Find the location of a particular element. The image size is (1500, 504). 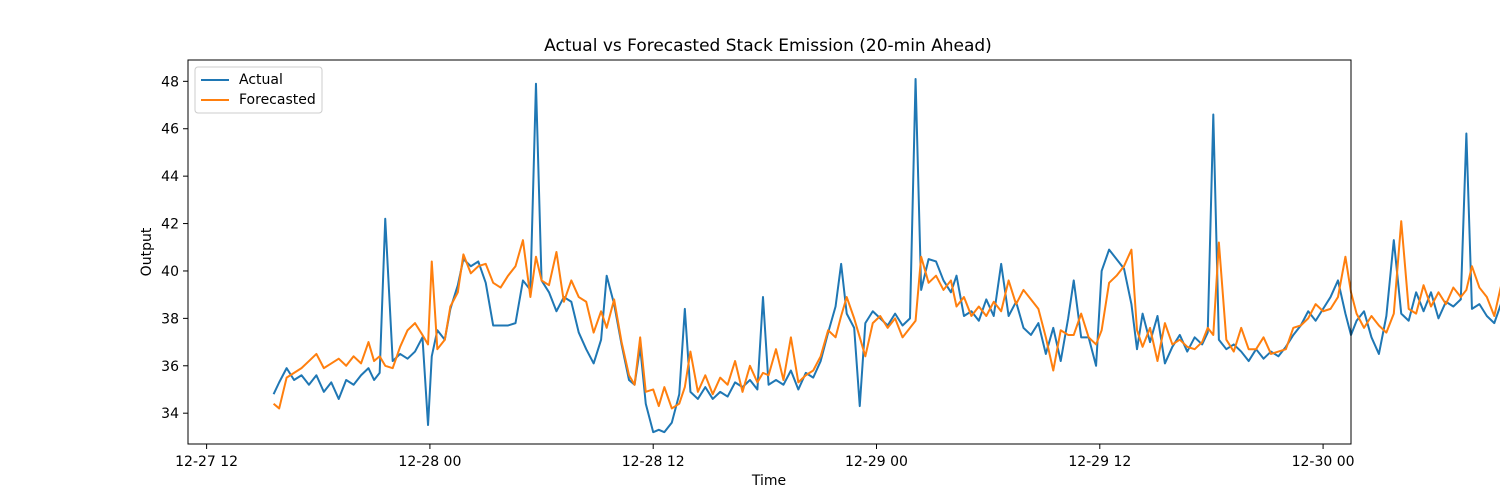

legend: Actual Forecasted is located at coordinates (258, 90).